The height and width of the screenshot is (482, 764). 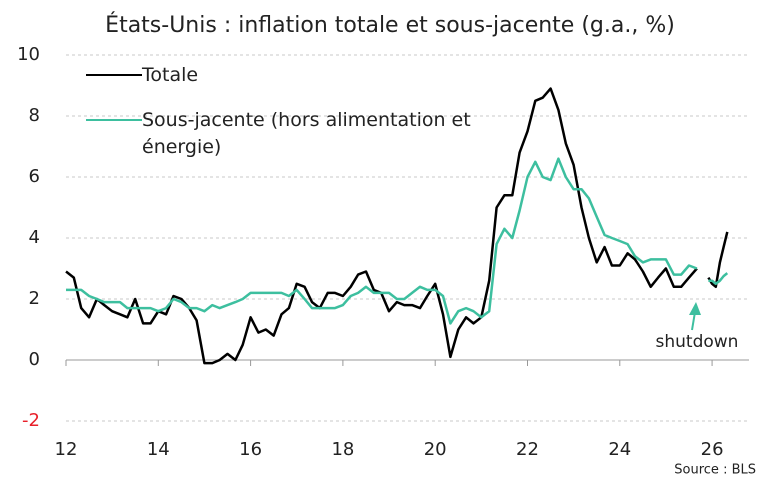 I want to click on y-tick-label: 4, so click(x=34, y=237).